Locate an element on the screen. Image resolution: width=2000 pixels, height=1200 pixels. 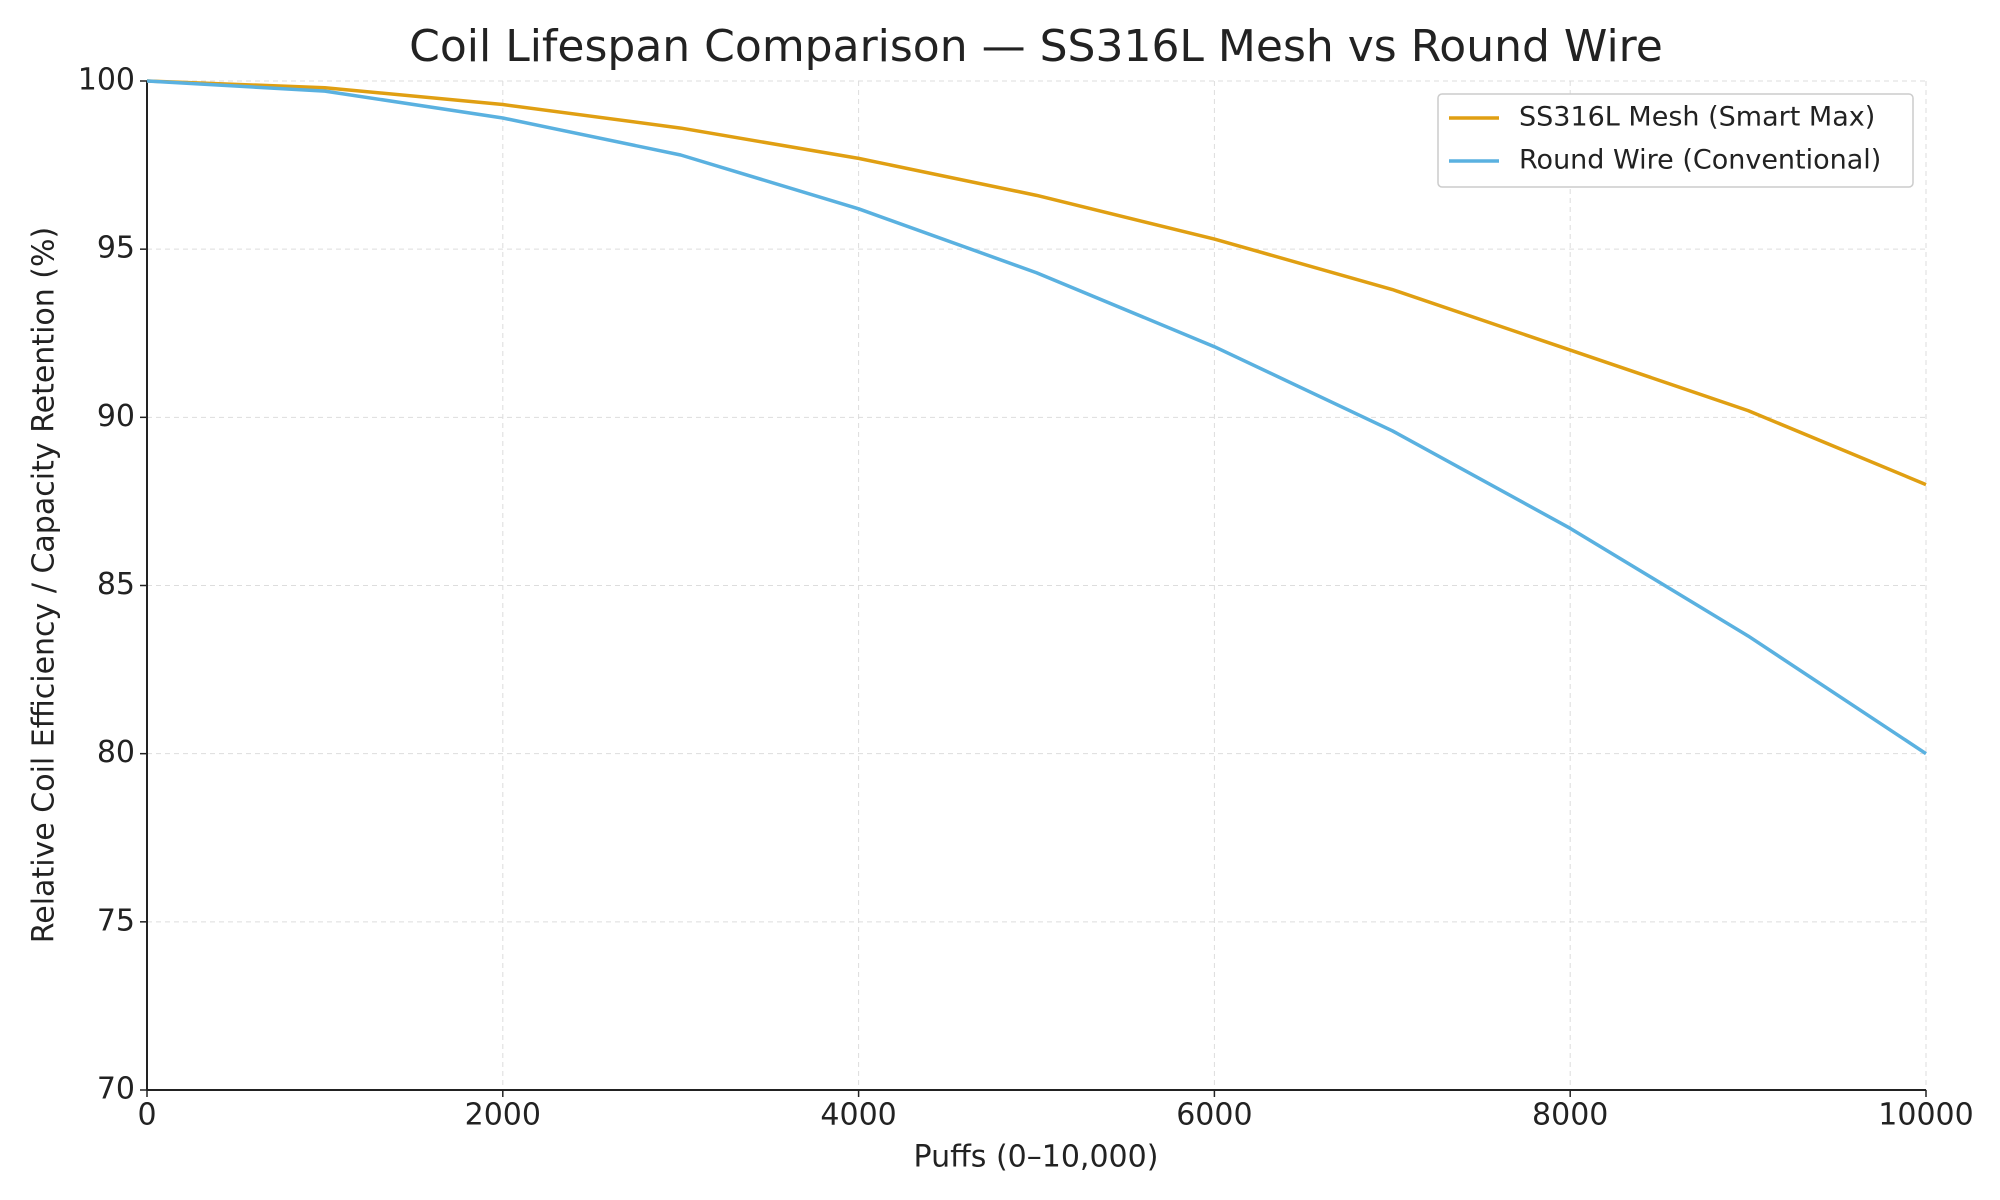
y-tick-label: 95 is located at coordinates (116, 248).